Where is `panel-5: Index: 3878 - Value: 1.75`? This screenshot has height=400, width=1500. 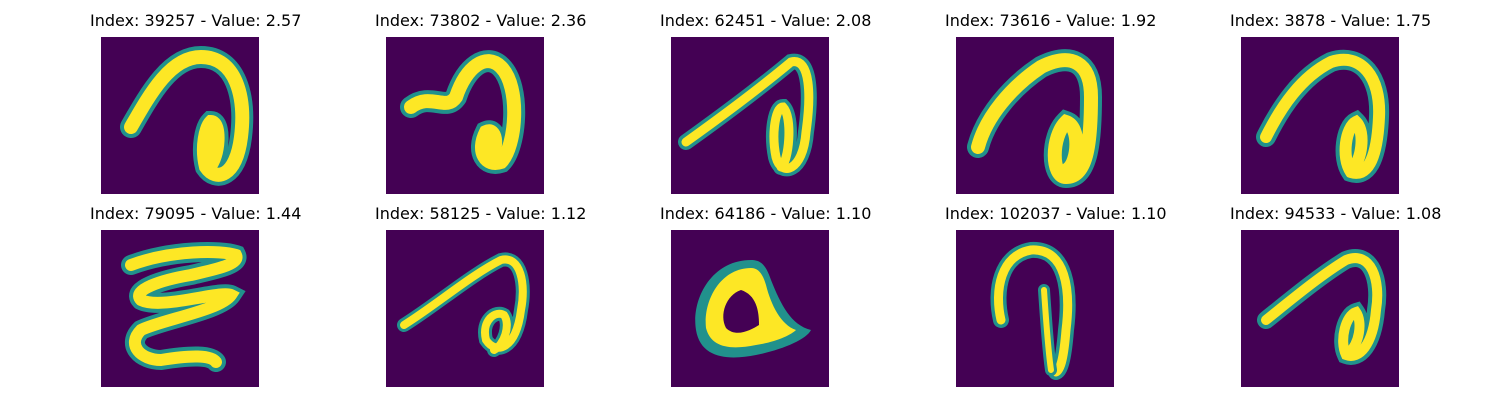 panel-5: Index: 3878 - Value: 1.75 is located at coordinates (1331, 102).